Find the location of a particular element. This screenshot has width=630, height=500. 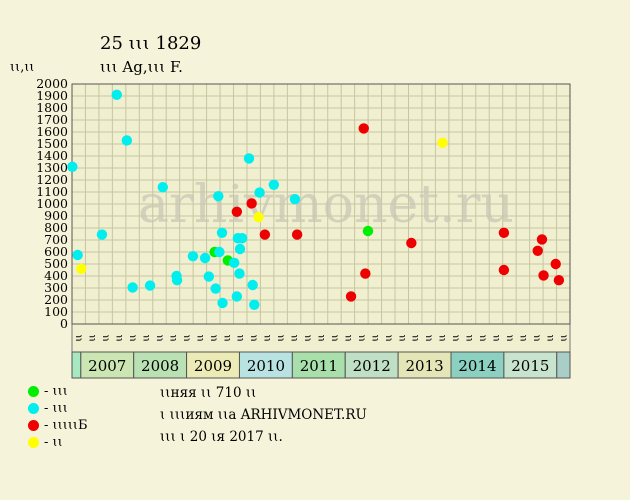

y-tick-label: 300 is located at coordinates (56, 287).